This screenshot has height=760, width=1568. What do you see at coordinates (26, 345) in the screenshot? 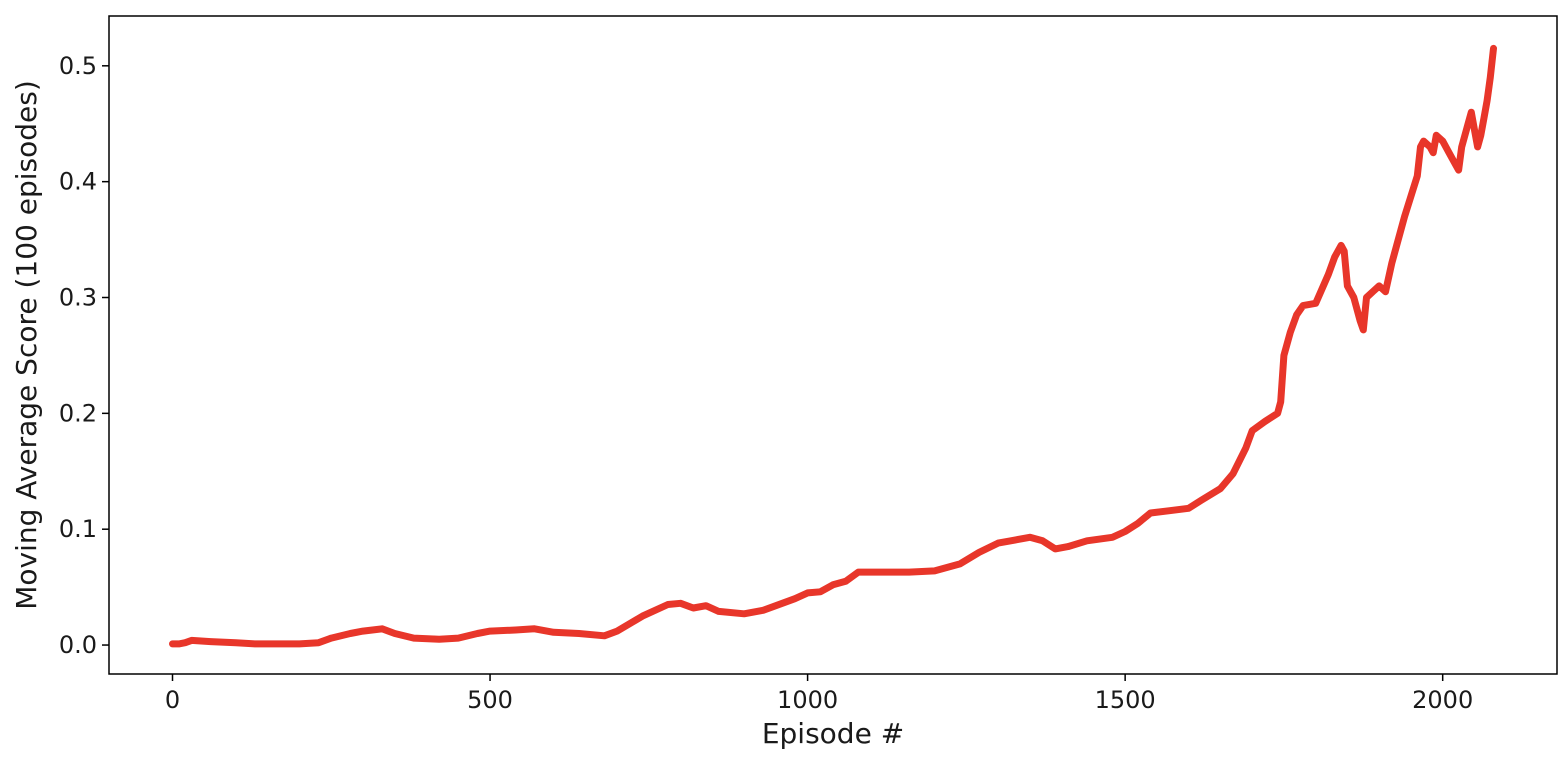
I see `y-axis-label: Moving Average Score (100 episodes)` at bounding box center [26, 345].